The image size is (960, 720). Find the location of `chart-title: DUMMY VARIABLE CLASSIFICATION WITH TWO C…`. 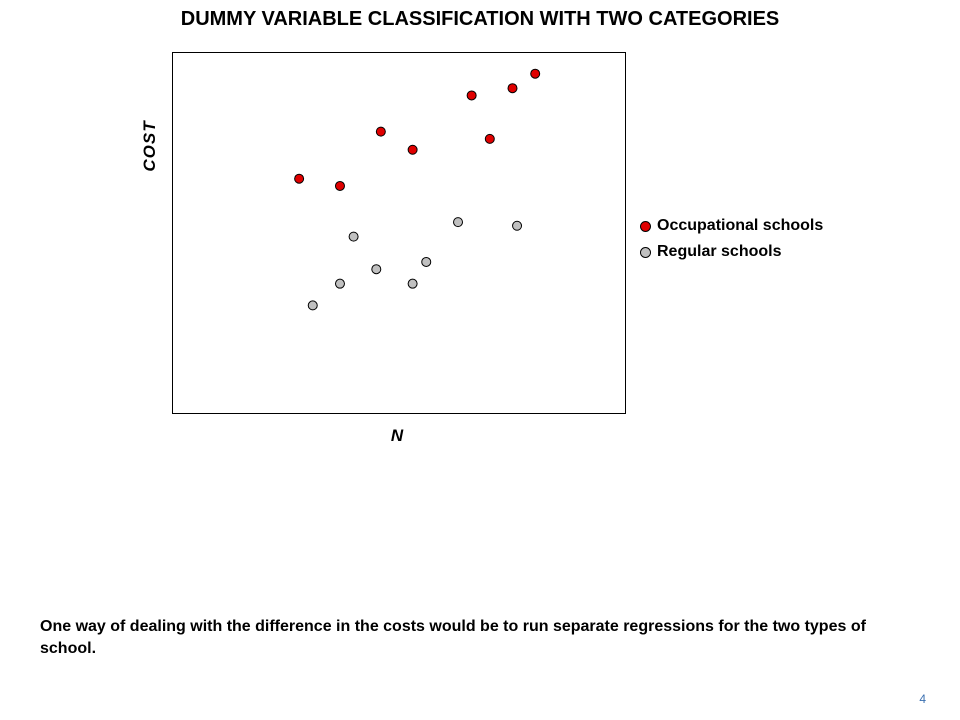

chart-title: DUMMY VARIABLE CLASSIFICATION WITH TWO C… is located at coordinates (480, 19).